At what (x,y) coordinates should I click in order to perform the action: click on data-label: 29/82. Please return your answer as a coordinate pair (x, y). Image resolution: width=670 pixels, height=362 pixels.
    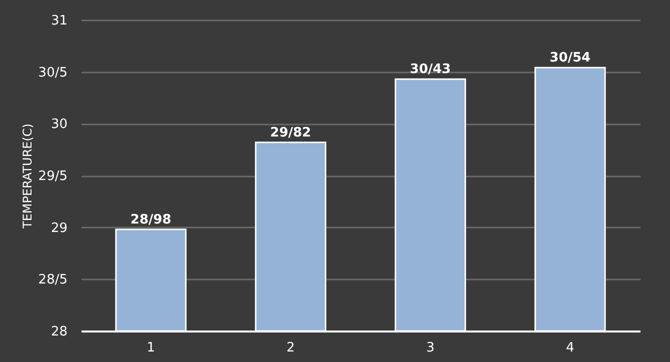
    Looking at the image, I should click on (291, 132).